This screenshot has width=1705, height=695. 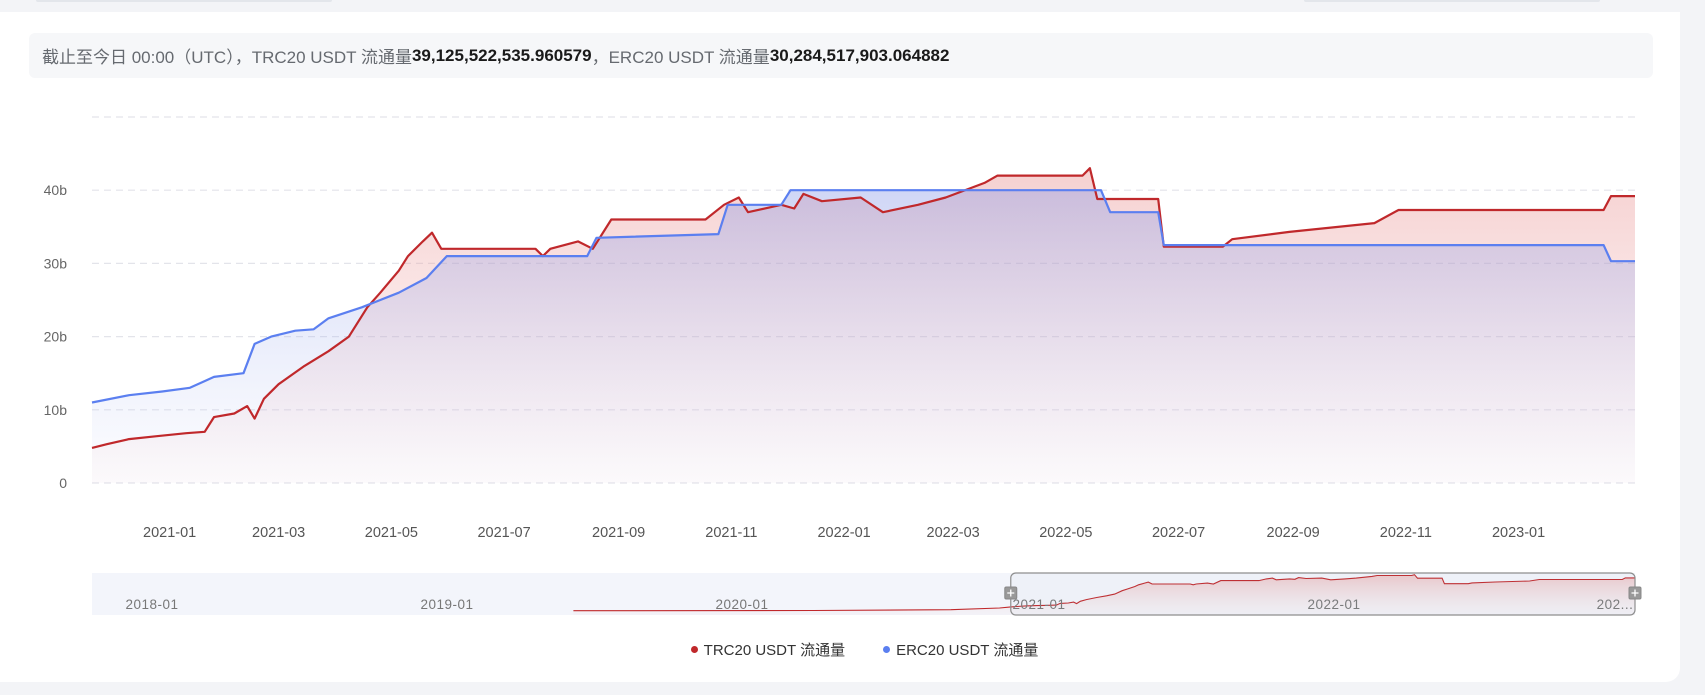 I want to click on y-tick-label: 0, so click(x=63, y=483).